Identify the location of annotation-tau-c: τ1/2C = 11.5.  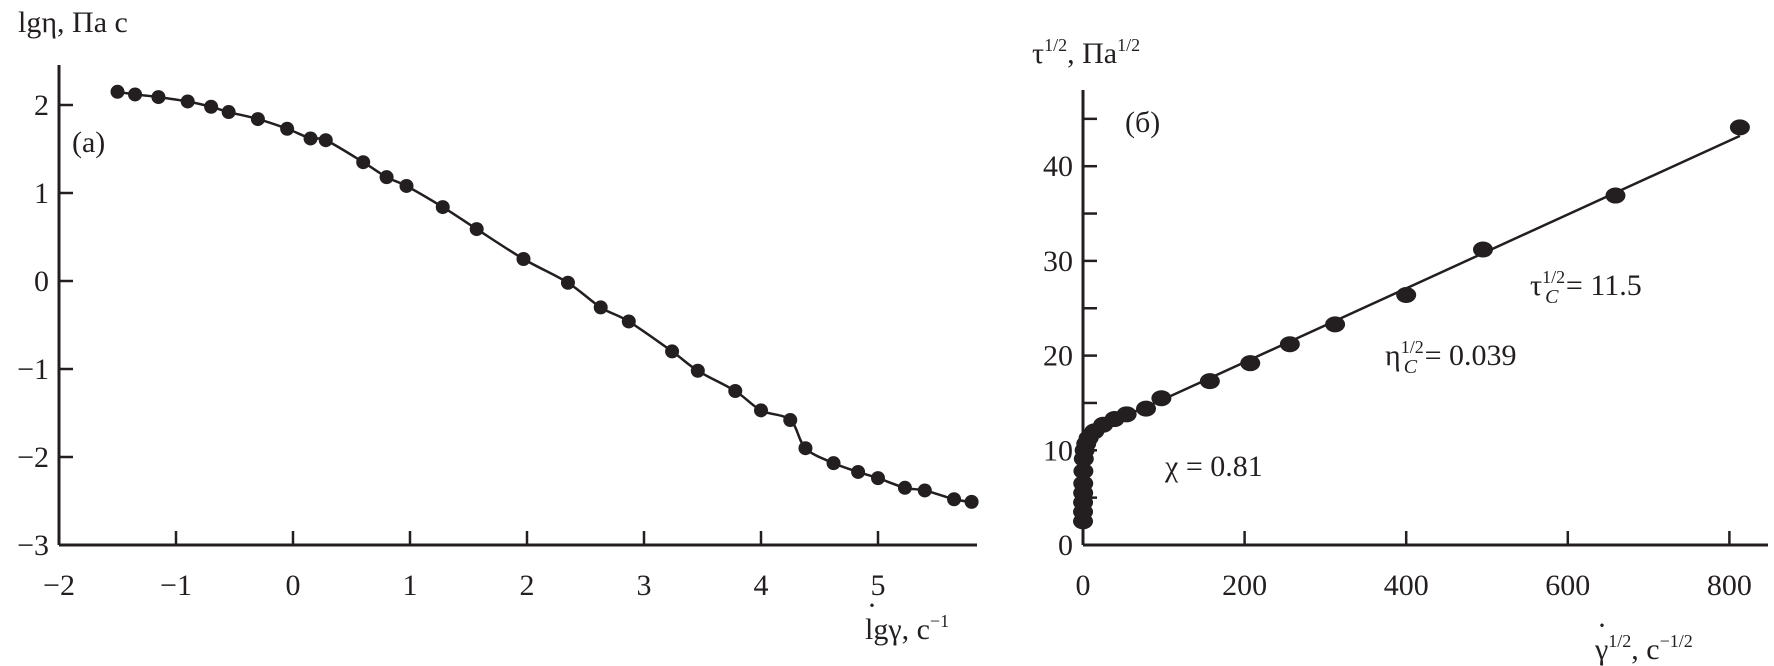
(1586, 287).